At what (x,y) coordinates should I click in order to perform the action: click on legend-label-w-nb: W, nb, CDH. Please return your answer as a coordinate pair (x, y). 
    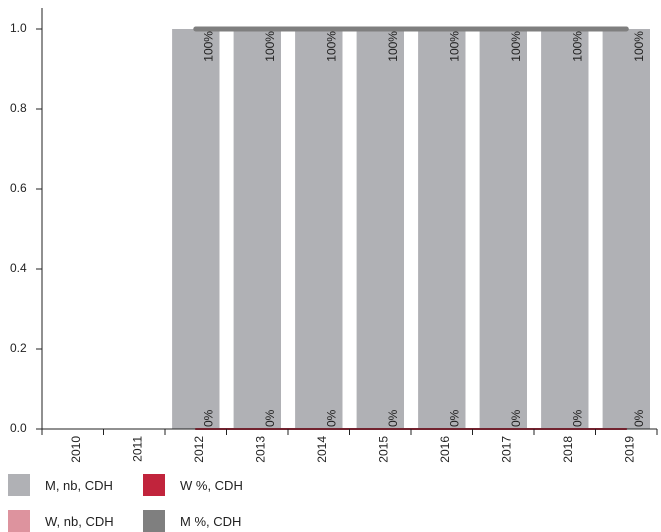
    Looking at the image, I should click on (79, 521).